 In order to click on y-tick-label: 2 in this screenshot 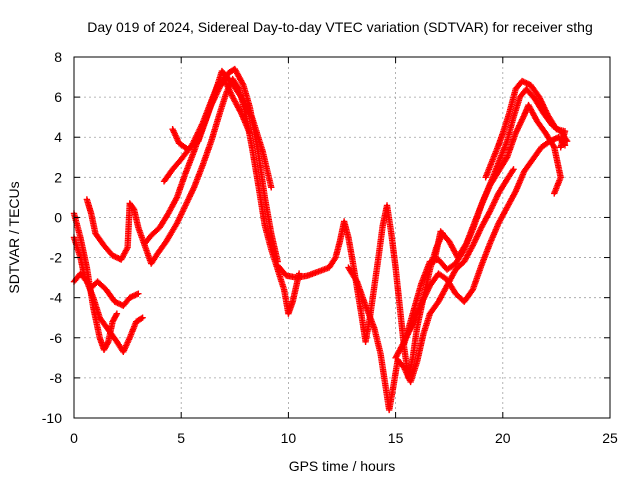, I will do `click(58, 177)`.